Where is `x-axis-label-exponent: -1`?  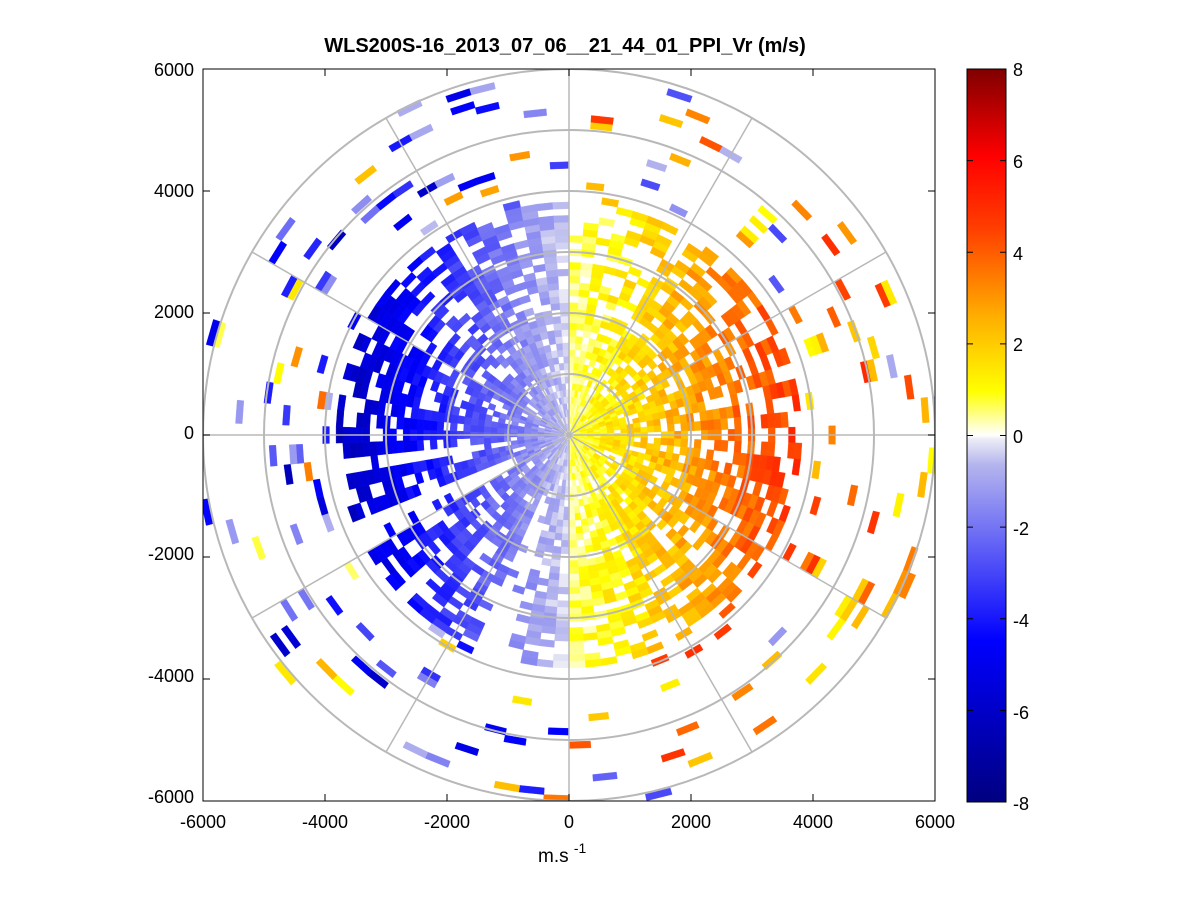
x-axis-label-exponent: -1 is located at coordinates (580, 848).